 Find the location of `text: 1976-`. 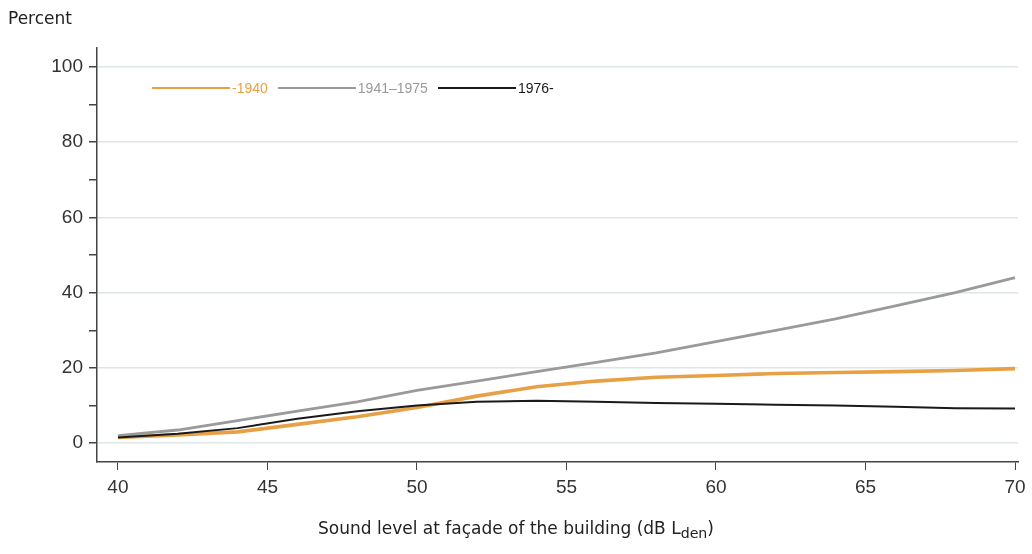

text: 1976- is located at coordinates (535, 88).